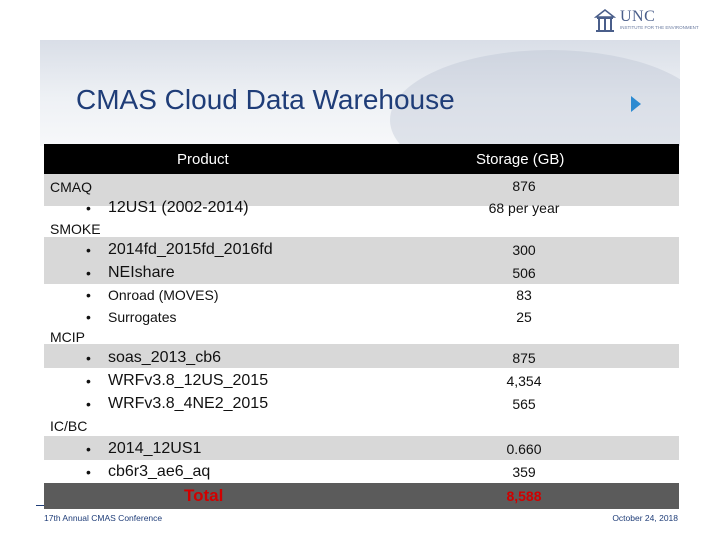 This screenshot has height=540, width=720. What do you see at coordinates (75, 229) in the screenshot?
I see `category-smoke: SMOKE` at bounding box center [75, 229].